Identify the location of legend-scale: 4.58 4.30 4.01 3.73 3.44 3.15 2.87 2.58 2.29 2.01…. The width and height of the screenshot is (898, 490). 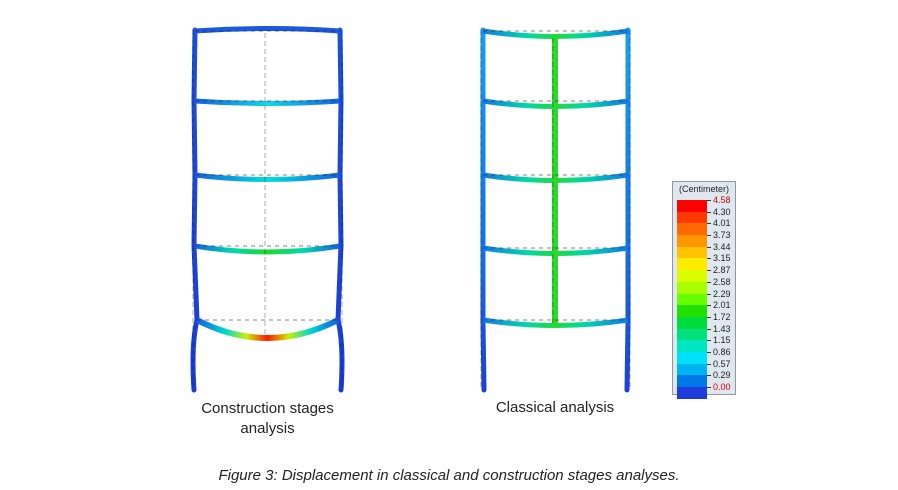
(704, 297).